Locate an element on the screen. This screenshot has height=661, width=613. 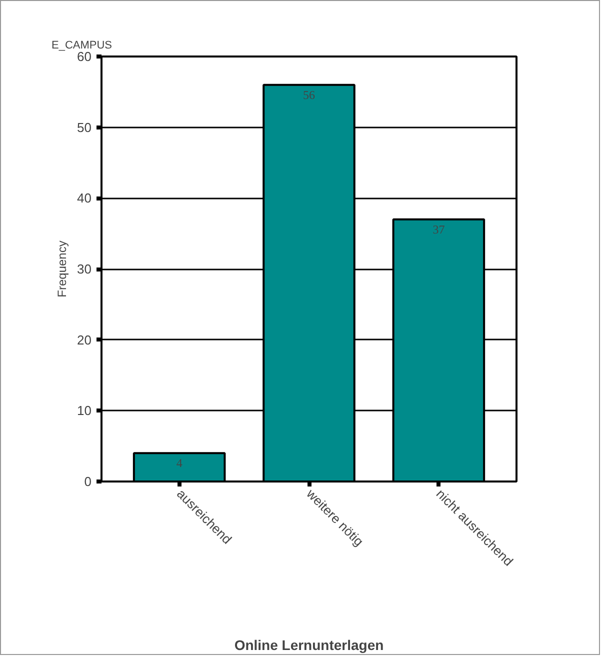
x-axis-title: Online Lernunterlagen is located at coordinates (309, 645).